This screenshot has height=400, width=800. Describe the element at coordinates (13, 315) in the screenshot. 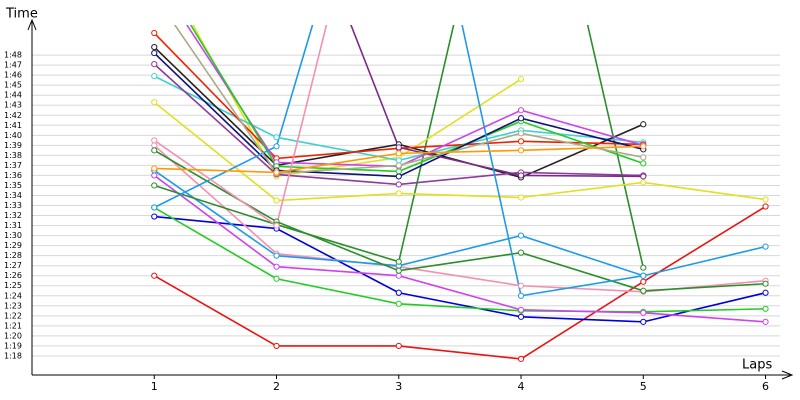

I see `y-tick-label: 1:22` at that location.